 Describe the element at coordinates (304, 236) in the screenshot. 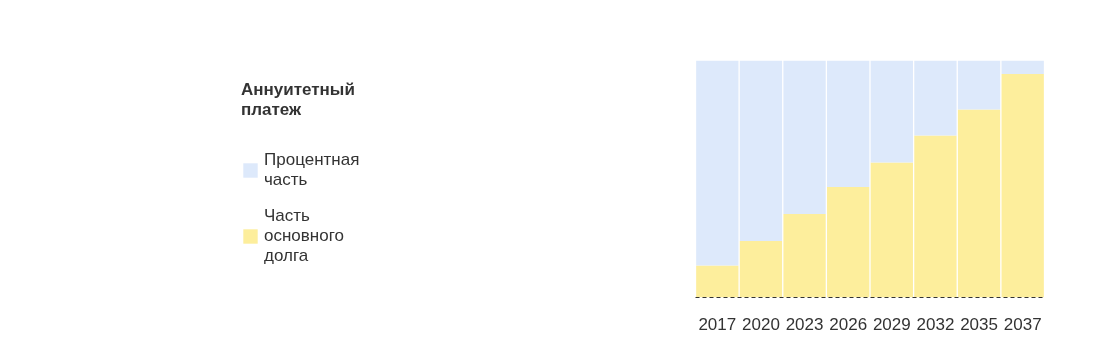

I see `legend-label: Часть основного долга` at that location.